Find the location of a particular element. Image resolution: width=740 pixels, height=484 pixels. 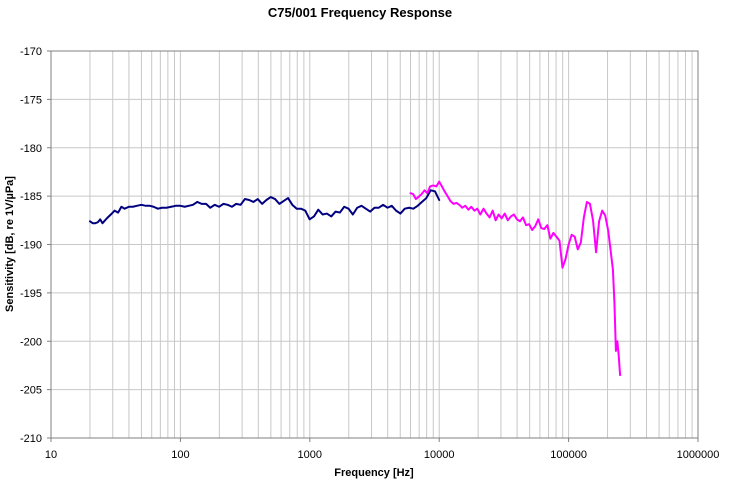

y-tick-label: -195 is located at coordinates (31, 294).